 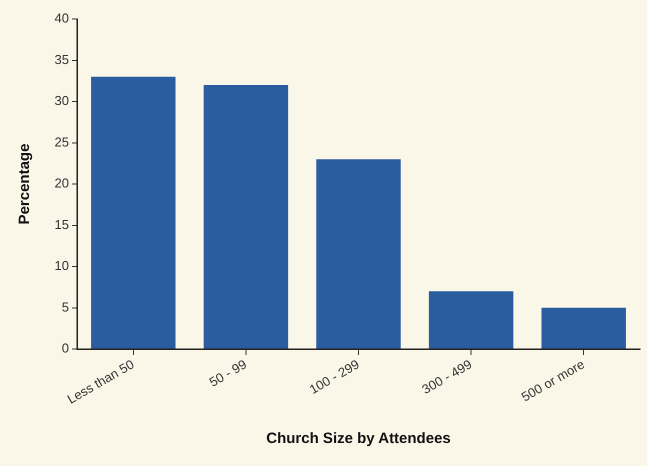 I want to click on x-tick-label: 50 - 99, so click(x=228, y=373).